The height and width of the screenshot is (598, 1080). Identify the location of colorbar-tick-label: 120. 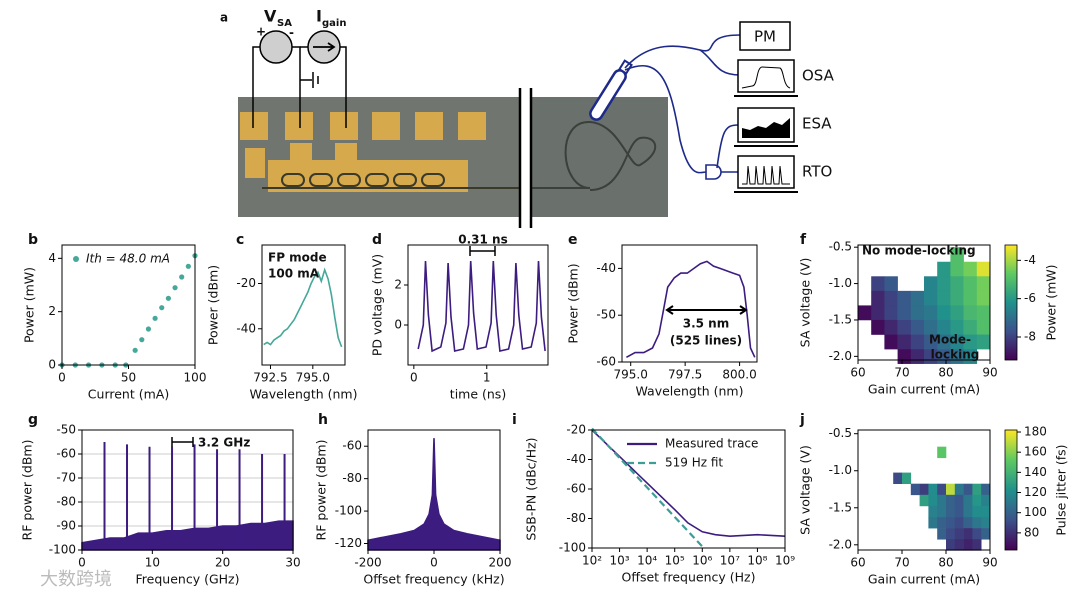
(1035, 492).